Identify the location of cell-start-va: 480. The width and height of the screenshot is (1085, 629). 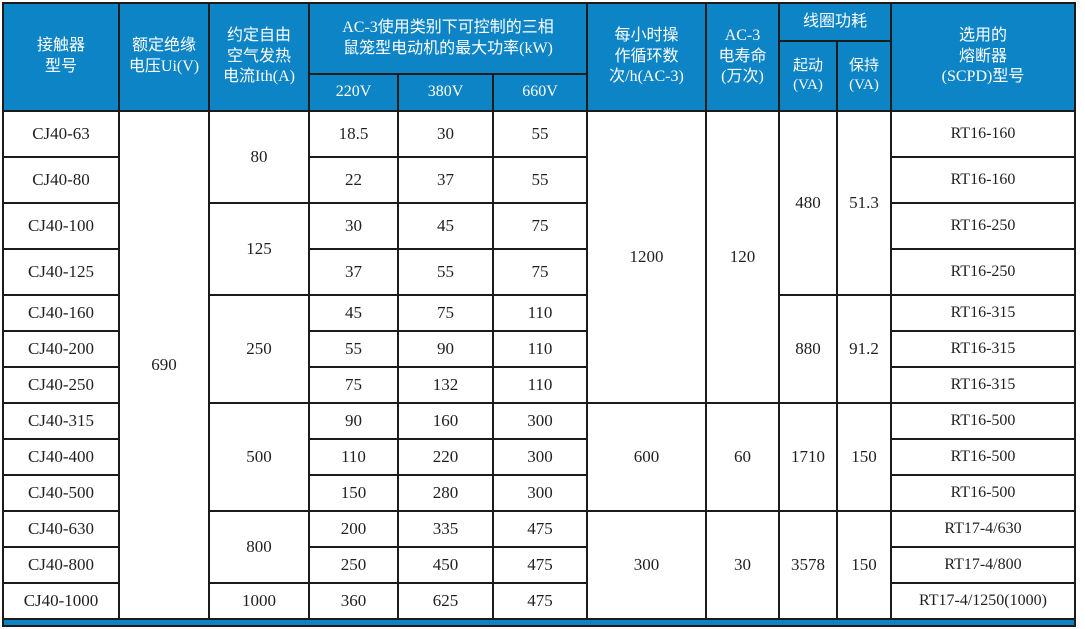
(808, 203).